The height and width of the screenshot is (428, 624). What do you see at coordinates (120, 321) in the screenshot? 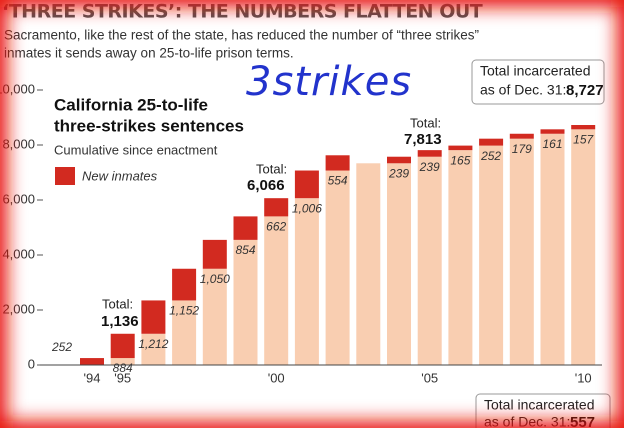
I see `annotation: 1,136` at bounding box center [120, 321].